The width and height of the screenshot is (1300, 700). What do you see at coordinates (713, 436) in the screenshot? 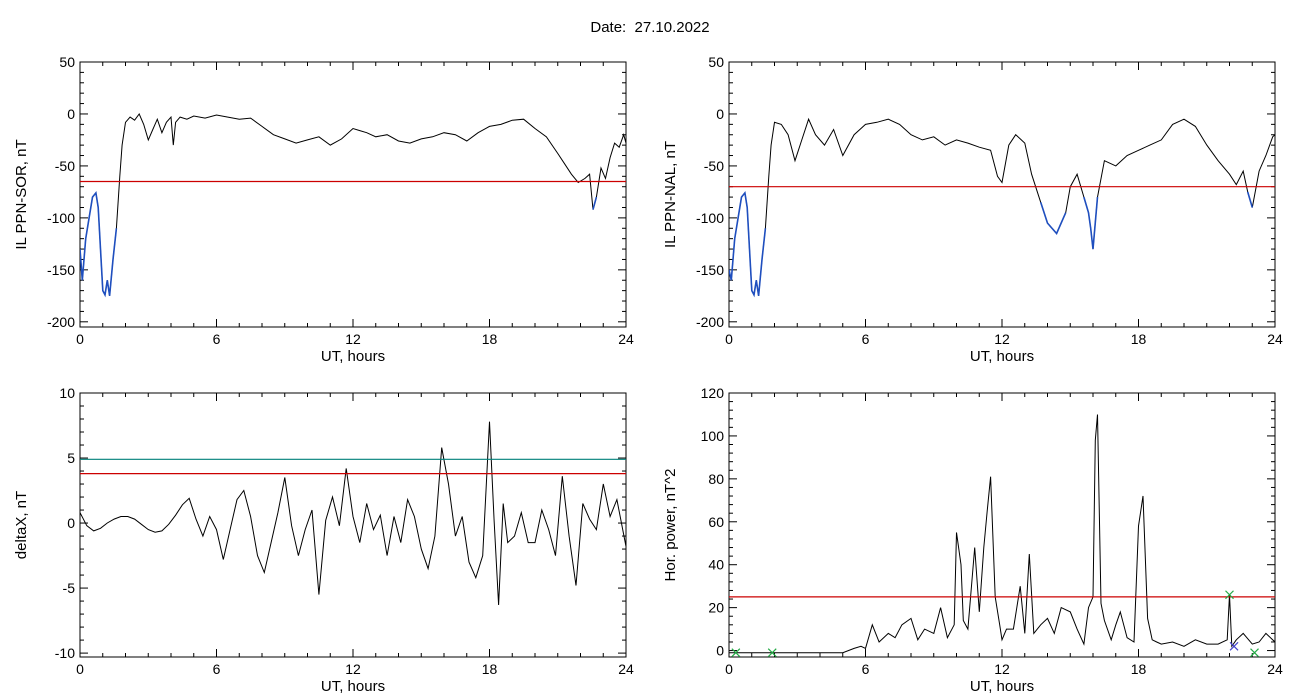
I see `y-tick-label: 100` at bounding box center [713, 436].